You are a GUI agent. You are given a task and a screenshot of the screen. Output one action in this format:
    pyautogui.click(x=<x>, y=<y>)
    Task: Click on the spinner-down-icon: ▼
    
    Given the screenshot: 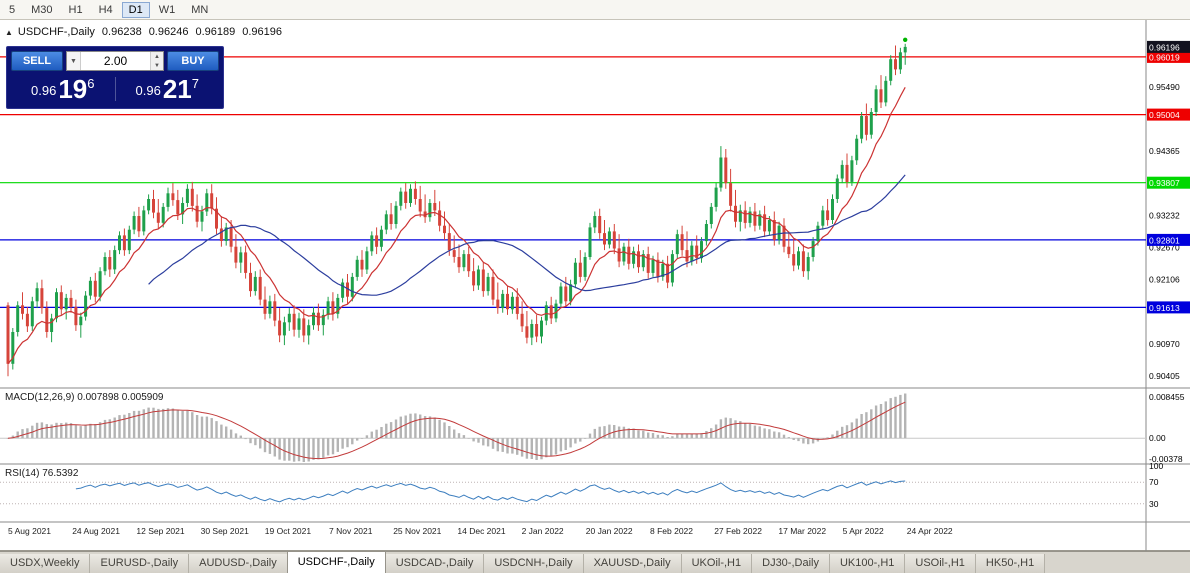 What is the action you would take?
    pyautogui.click(x=157, y=65)
    